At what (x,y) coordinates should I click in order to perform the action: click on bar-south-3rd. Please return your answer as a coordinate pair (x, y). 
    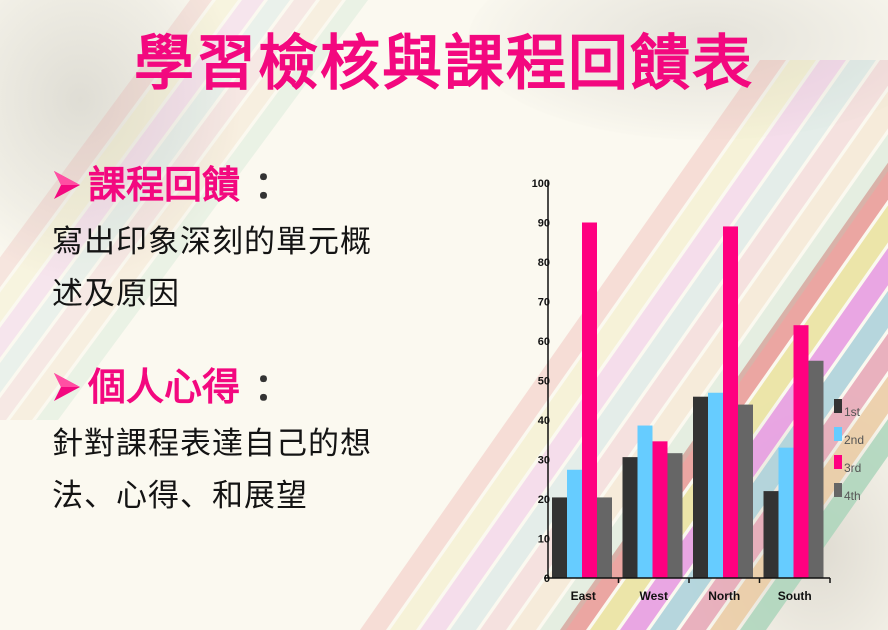
    Looking at the image, I should click on (801, 451).